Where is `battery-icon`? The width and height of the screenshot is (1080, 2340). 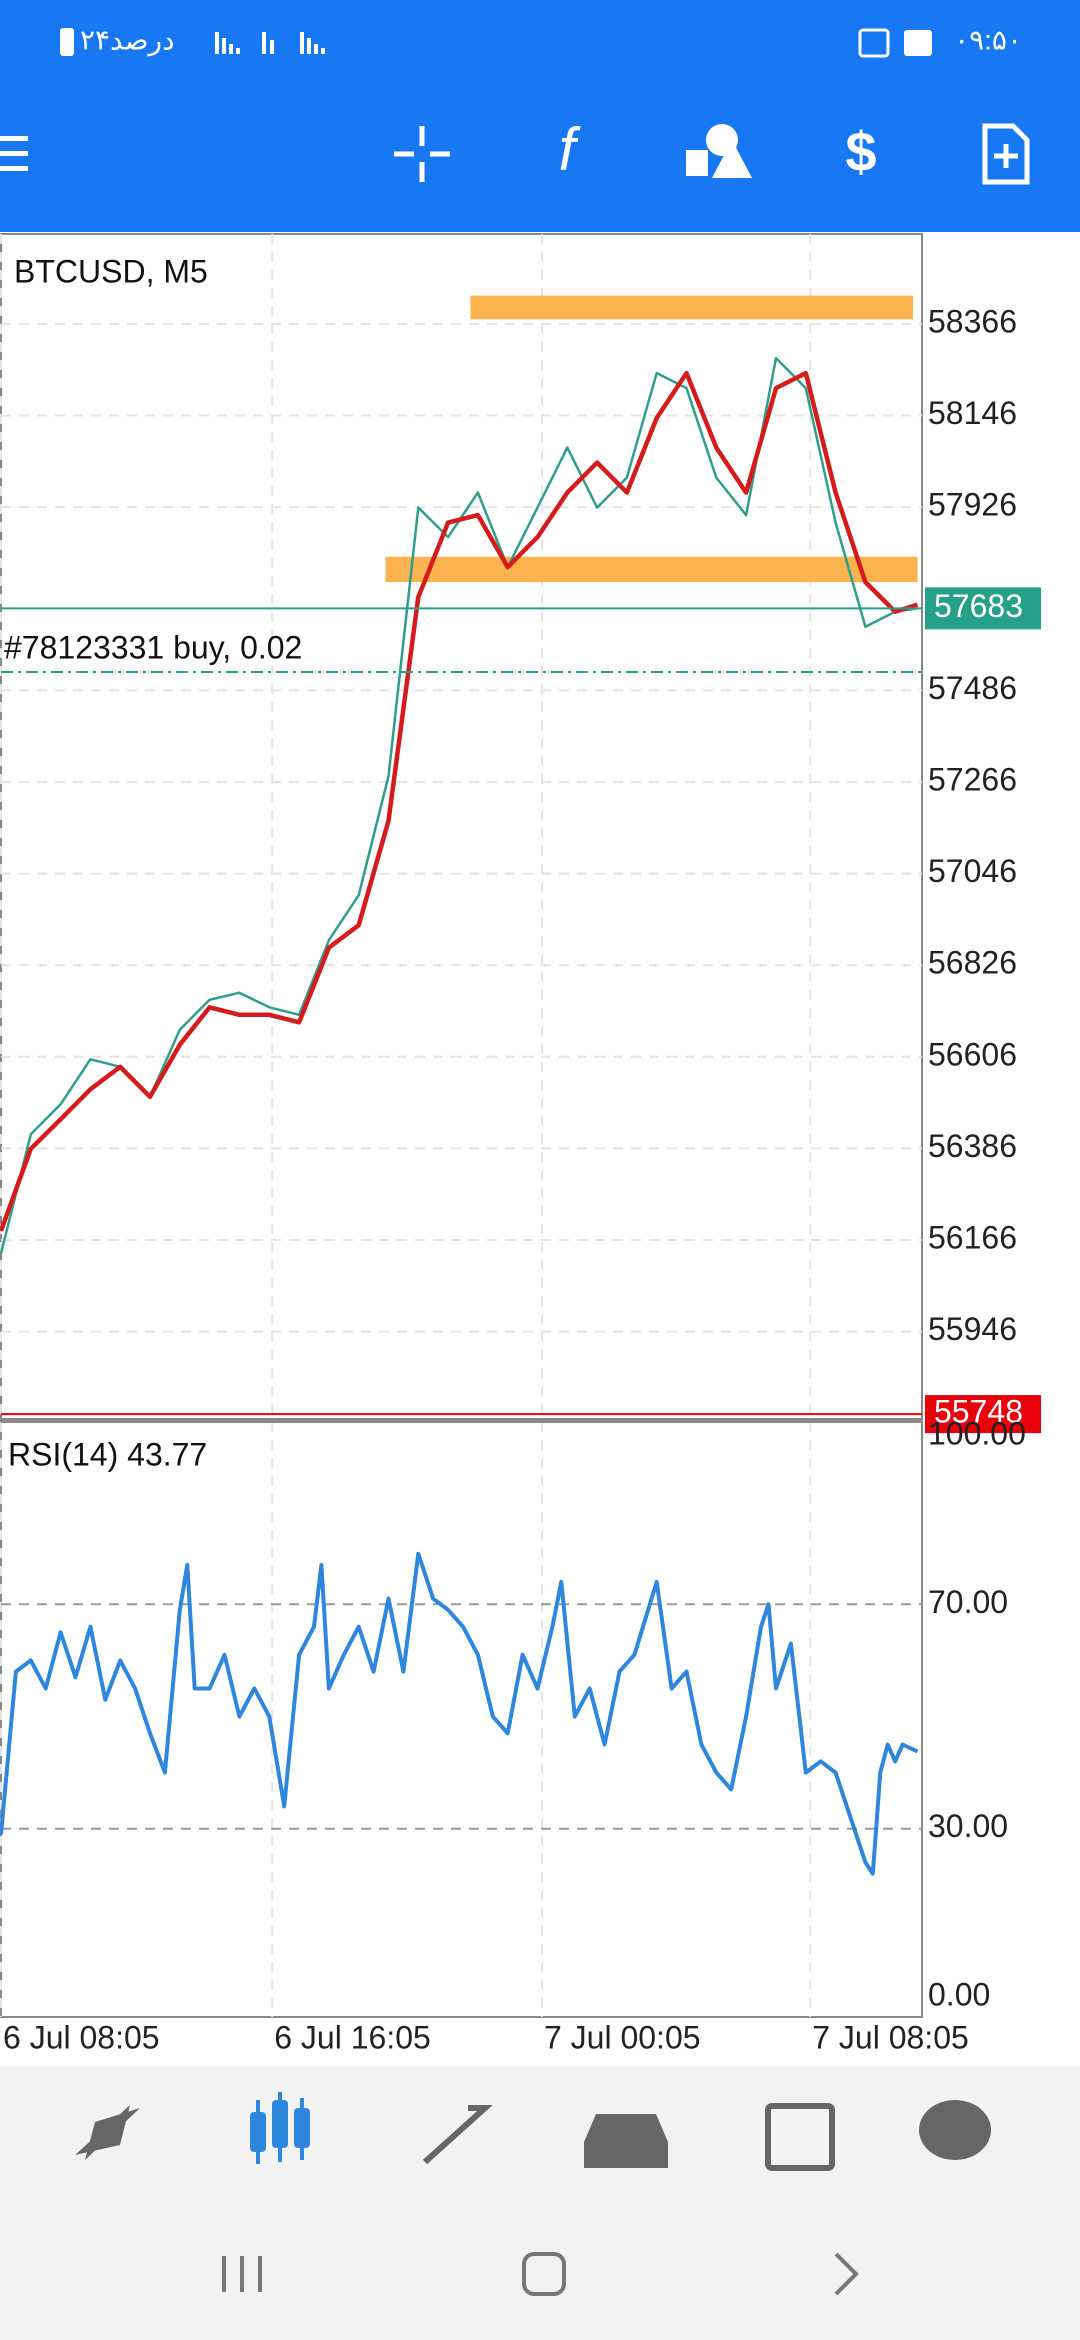 battery-icon is located at coordinates (67, 42).